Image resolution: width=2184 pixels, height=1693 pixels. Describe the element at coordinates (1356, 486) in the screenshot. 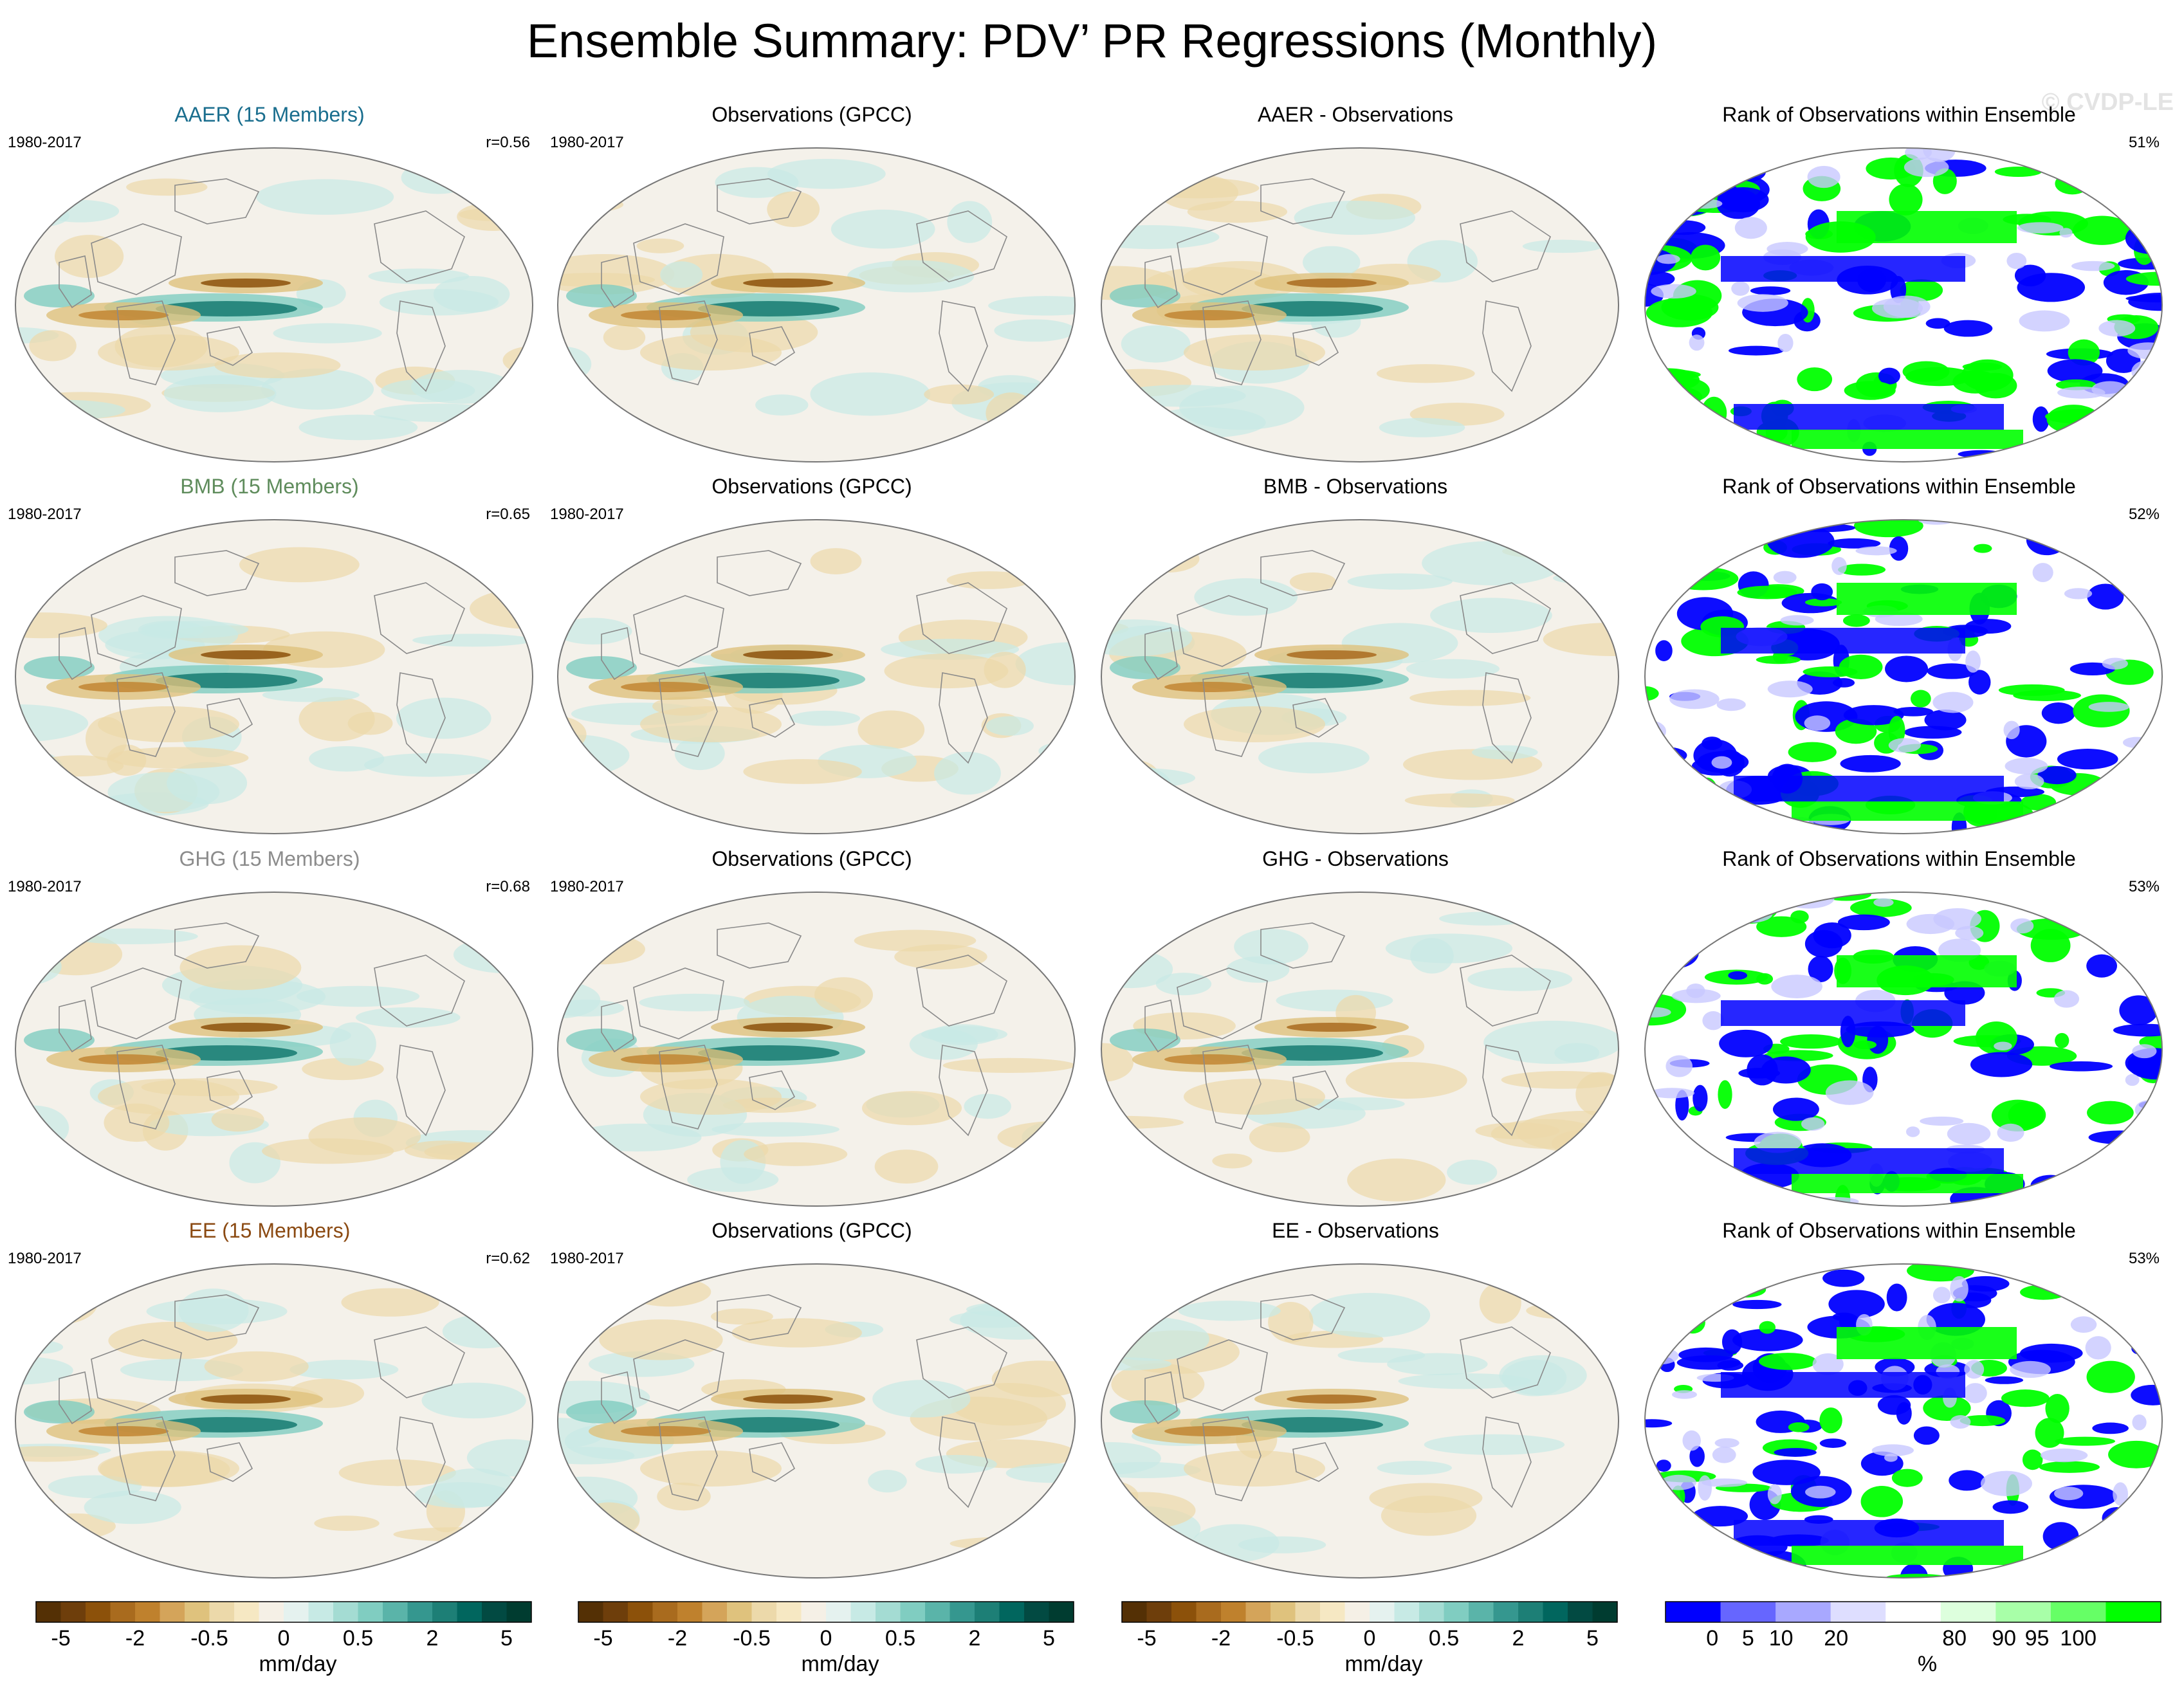

I see `panel-title: BMB - Observations` at that location.